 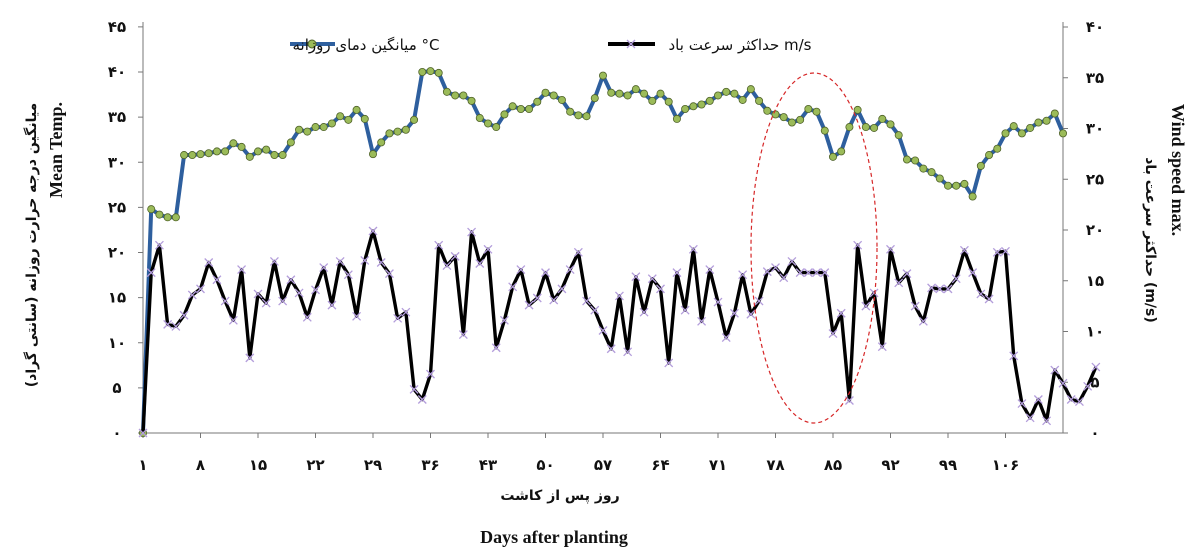 I want to click on right-tick-label: ۲۵, so click(x=1095, y=179).